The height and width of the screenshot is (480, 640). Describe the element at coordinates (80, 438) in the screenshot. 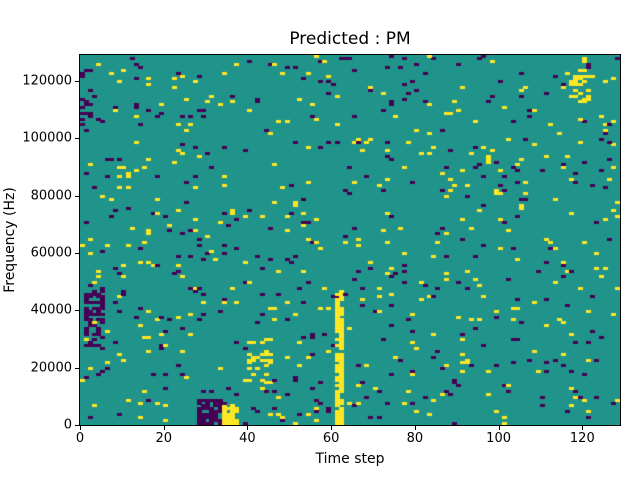

I see `x-tick-label: 0` at that location.